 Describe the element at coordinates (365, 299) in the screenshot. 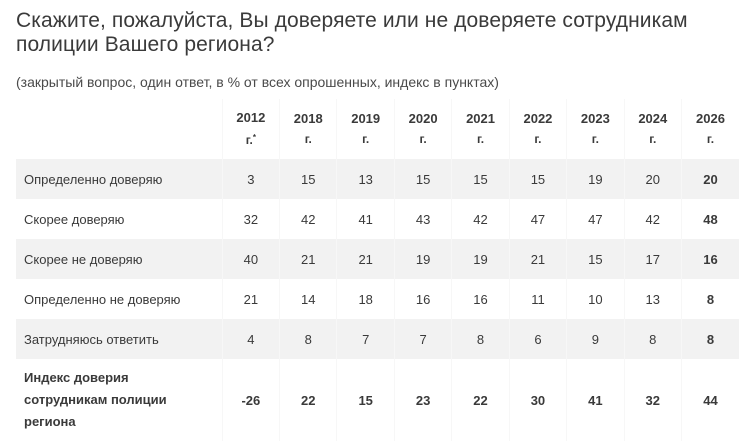

I see `table-cell: 18` at that location.